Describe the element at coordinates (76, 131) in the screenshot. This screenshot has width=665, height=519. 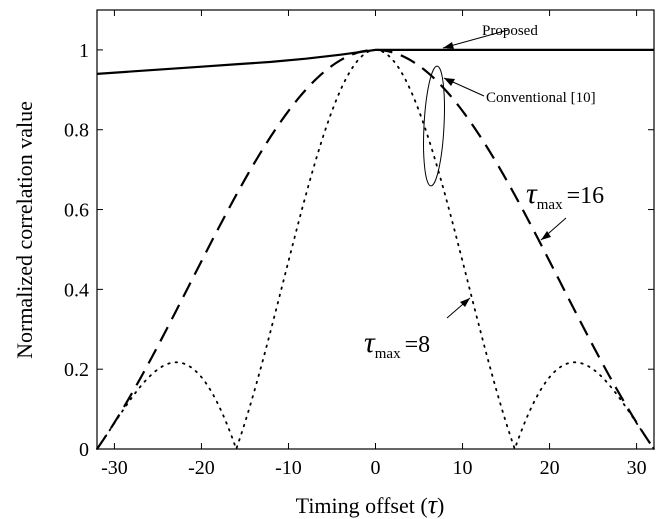
I see `y-tick-label: 0.8` at that location.